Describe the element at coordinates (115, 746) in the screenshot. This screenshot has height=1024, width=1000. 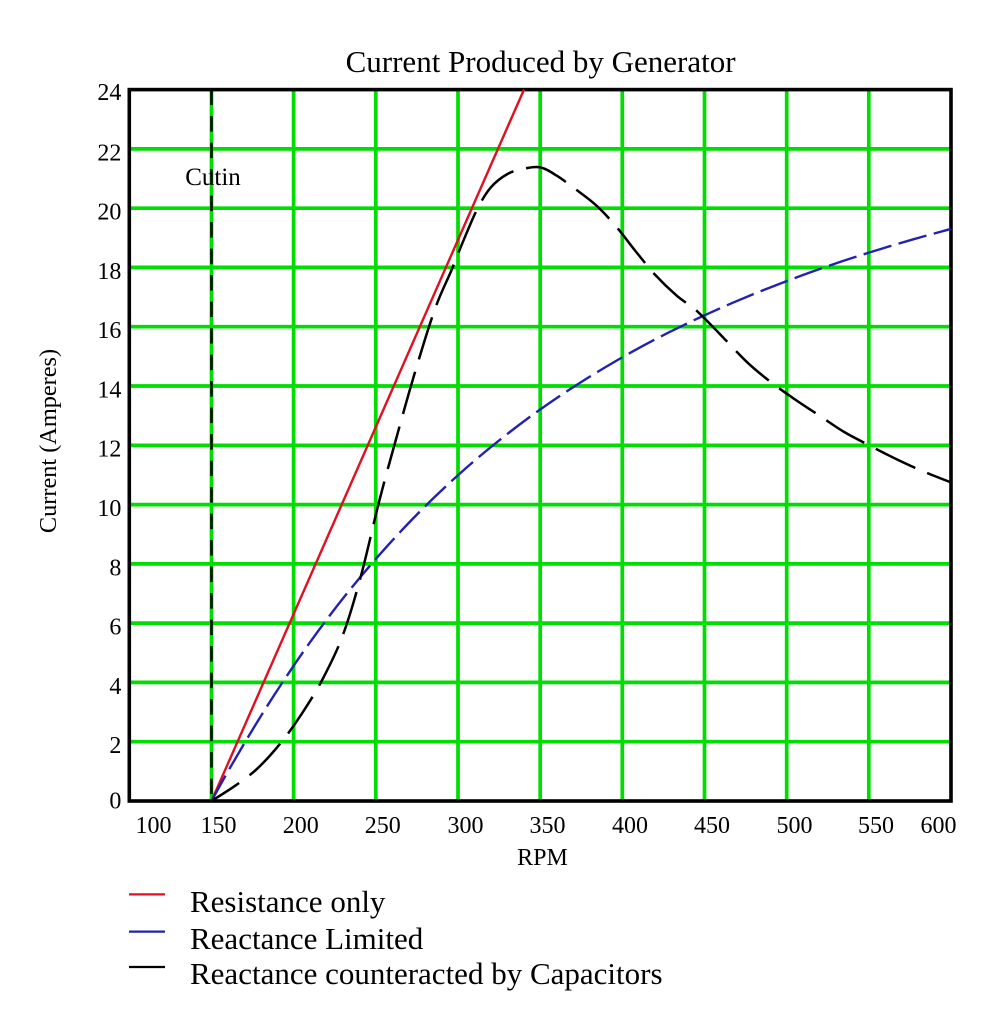
I see `svg-text: 2` at that location.